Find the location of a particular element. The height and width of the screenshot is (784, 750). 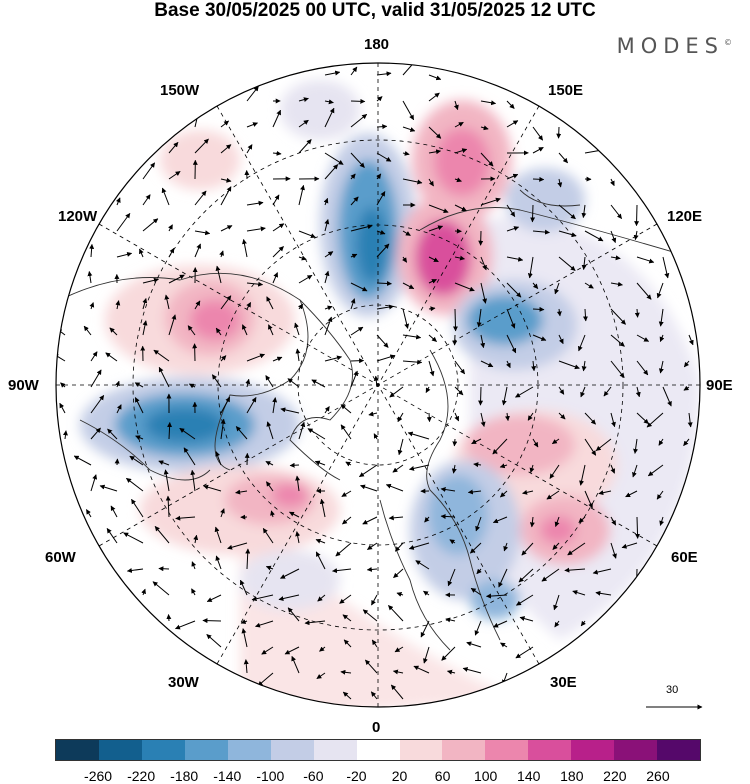

colorbar-tick-label: 60 is located at coordinates (443, 776).